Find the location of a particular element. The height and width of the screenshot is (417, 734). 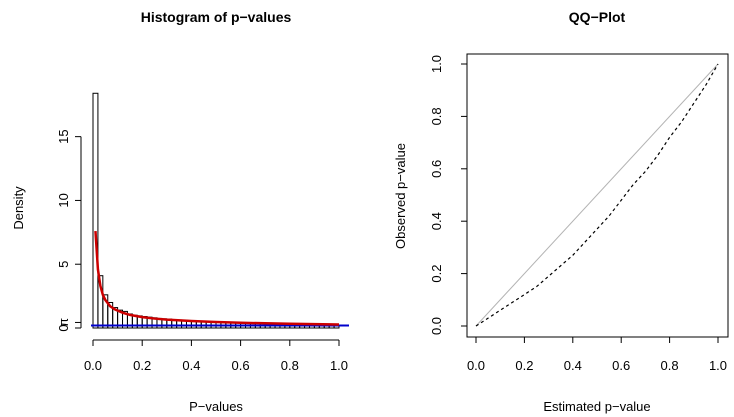

qq-y-tick-label: 0.2 is located at coordinates (436, 274).